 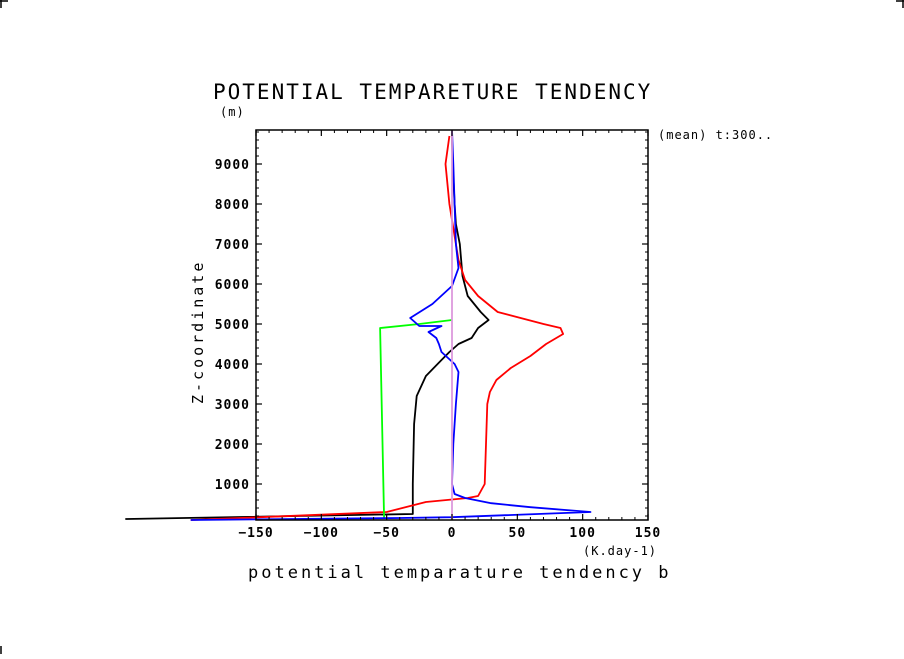 I want to click on y-tick-label: 5000, so click(x=232, y=325).